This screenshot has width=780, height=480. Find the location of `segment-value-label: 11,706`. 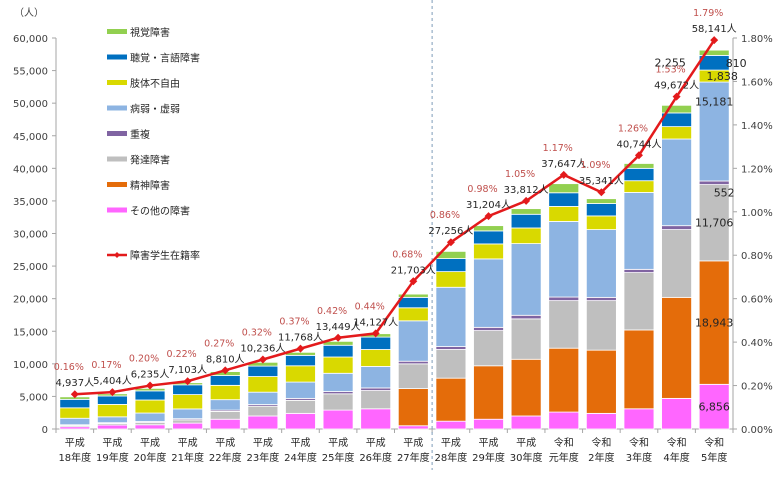

segment-value-label: 11,706 is located at coordinates (714, 223).